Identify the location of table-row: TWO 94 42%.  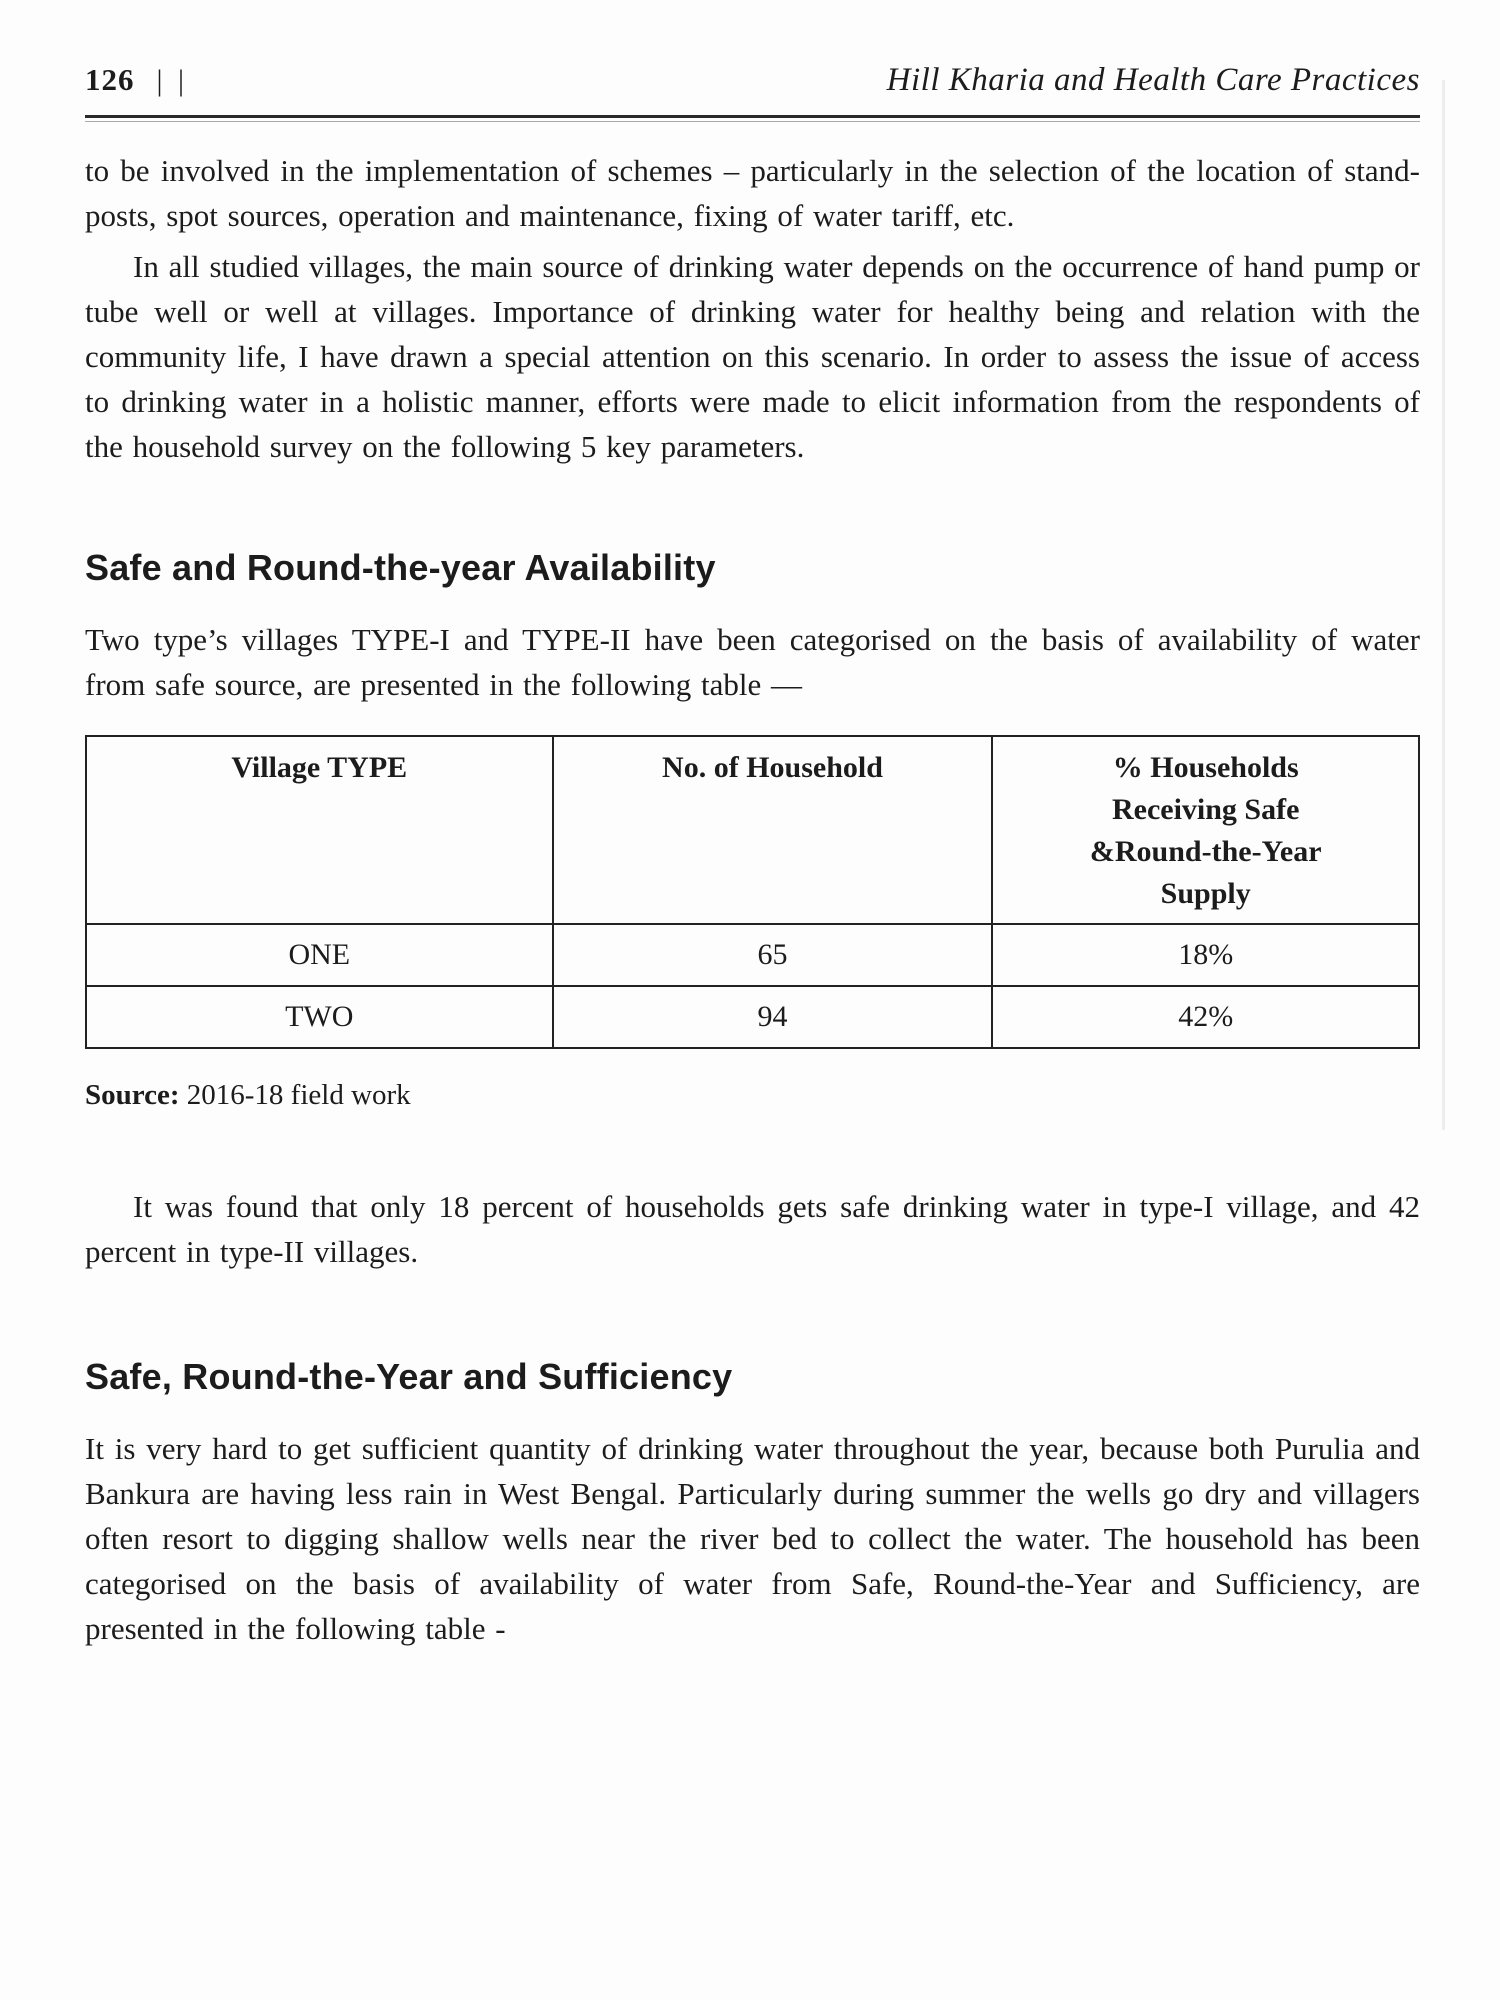
(752, 1017).